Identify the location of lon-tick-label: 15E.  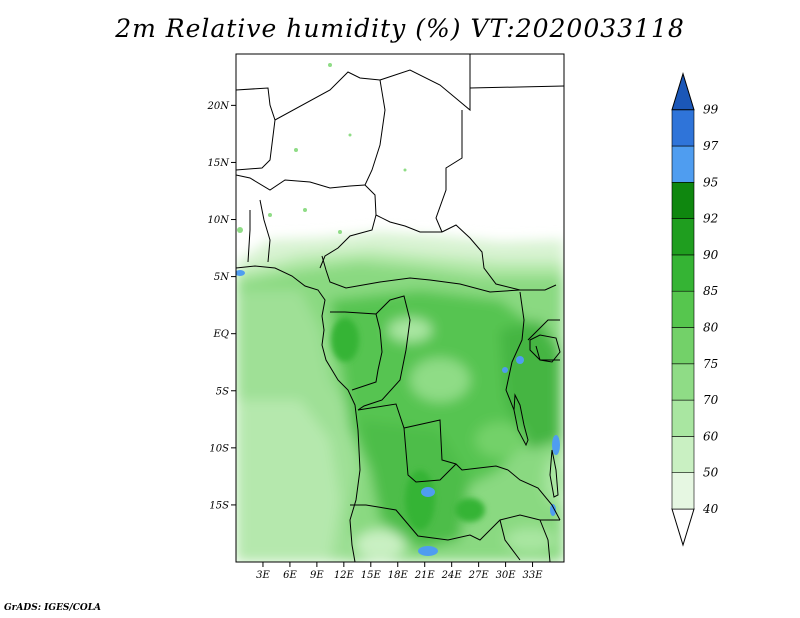
(371, 575).